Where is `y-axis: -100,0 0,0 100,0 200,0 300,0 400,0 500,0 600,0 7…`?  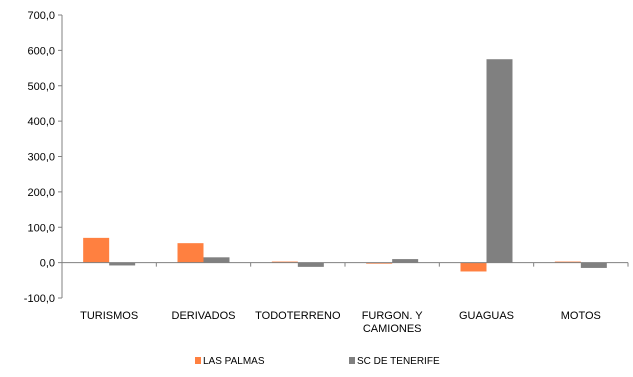
y-axis: -100,0 0,0 100,0 200,0 300,0 400,0 500,0 600,0 7… is located at coordinates (43, 157).